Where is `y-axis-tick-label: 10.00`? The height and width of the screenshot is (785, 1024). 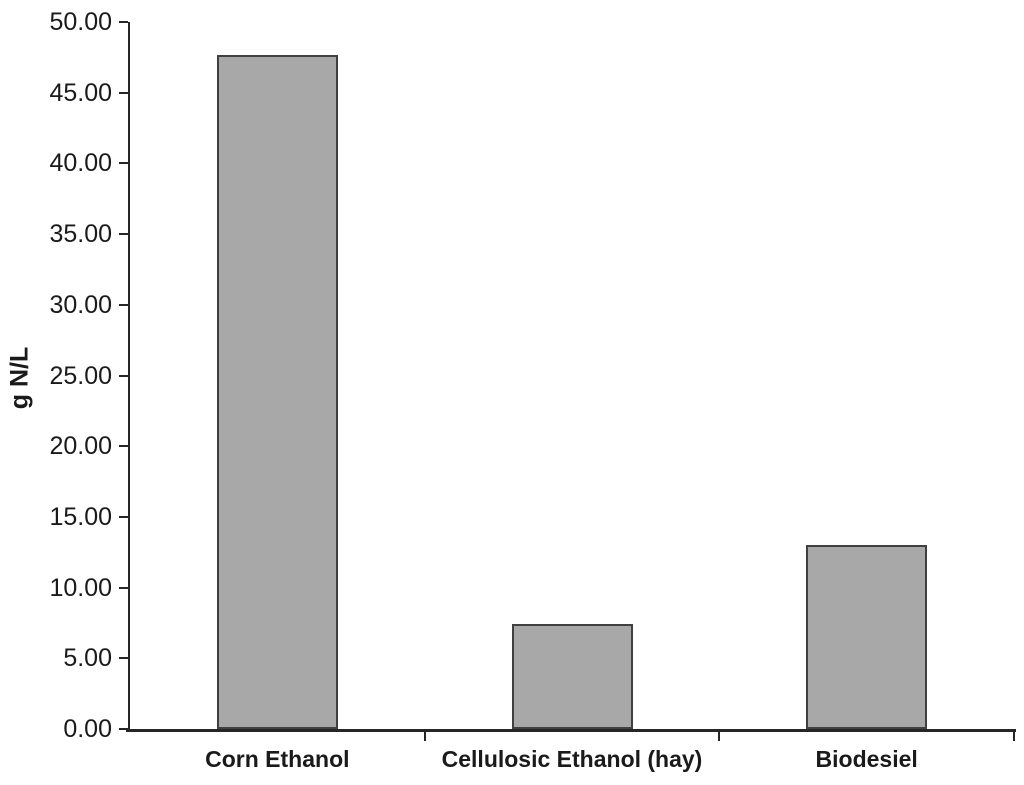 y-axis-tick-label: 10.00 is located at coordinates (80, 587).